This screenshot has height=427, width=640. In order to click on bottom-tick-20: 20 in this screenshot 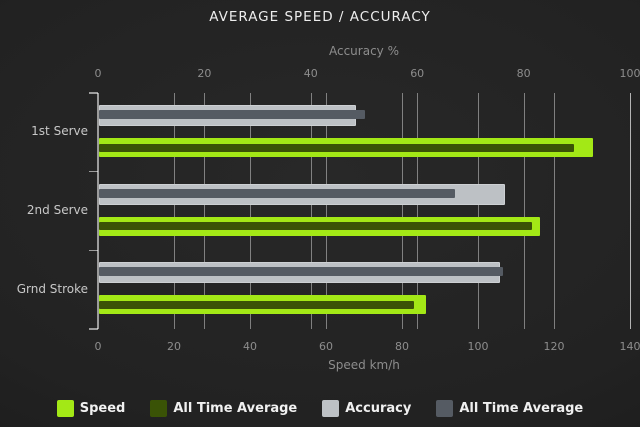, I will do `click(174, 346)`.